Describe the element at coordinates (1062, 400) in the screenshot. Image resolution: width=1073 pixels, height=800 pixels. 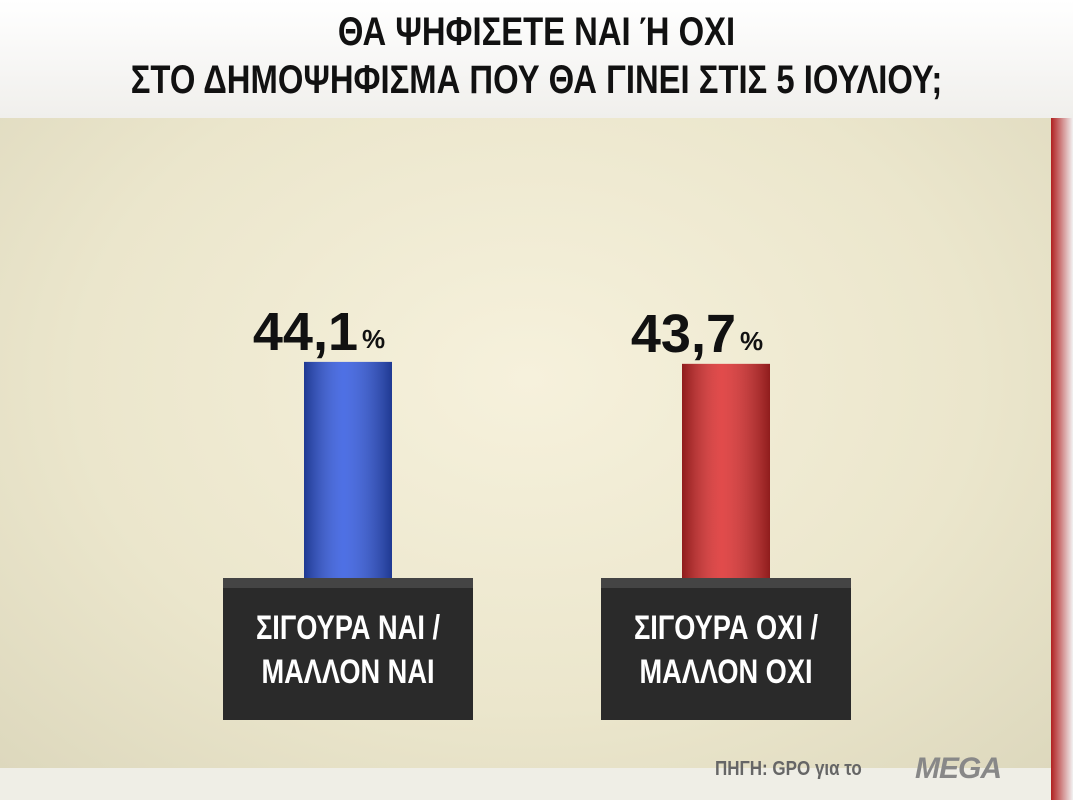
I see `decor-stripe` at that location.